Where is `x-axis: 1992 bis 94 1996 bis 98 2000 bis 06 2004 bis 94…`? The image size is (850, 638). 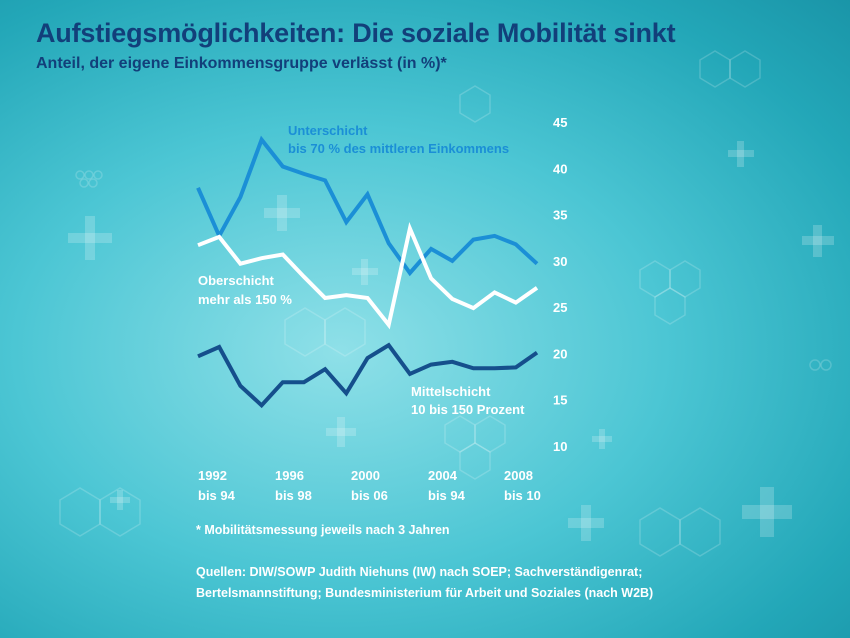 x-axis: 1992 bis 94 1996 bis 98 2000 bis 06 2004 bis 94… is located at coordinates (369, 485).